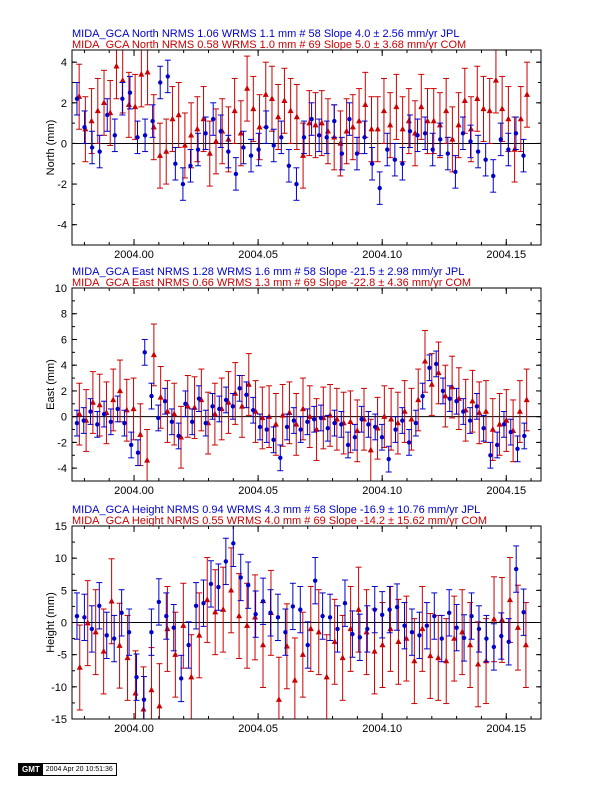 This screenshot has width=612, height=792. What do you see at coordinates (62, 656) in the screenshot?
I see `y-tick-label: -5` at bounding box center [62, 656].